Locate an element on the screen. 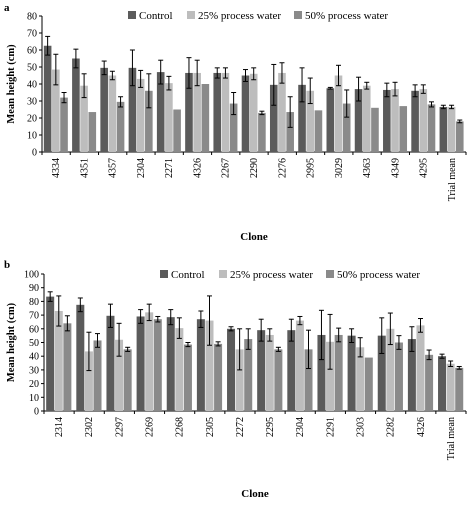 This screenshot has width=474, height=513. panel-label-b: b is located at coordinates (7, 265).